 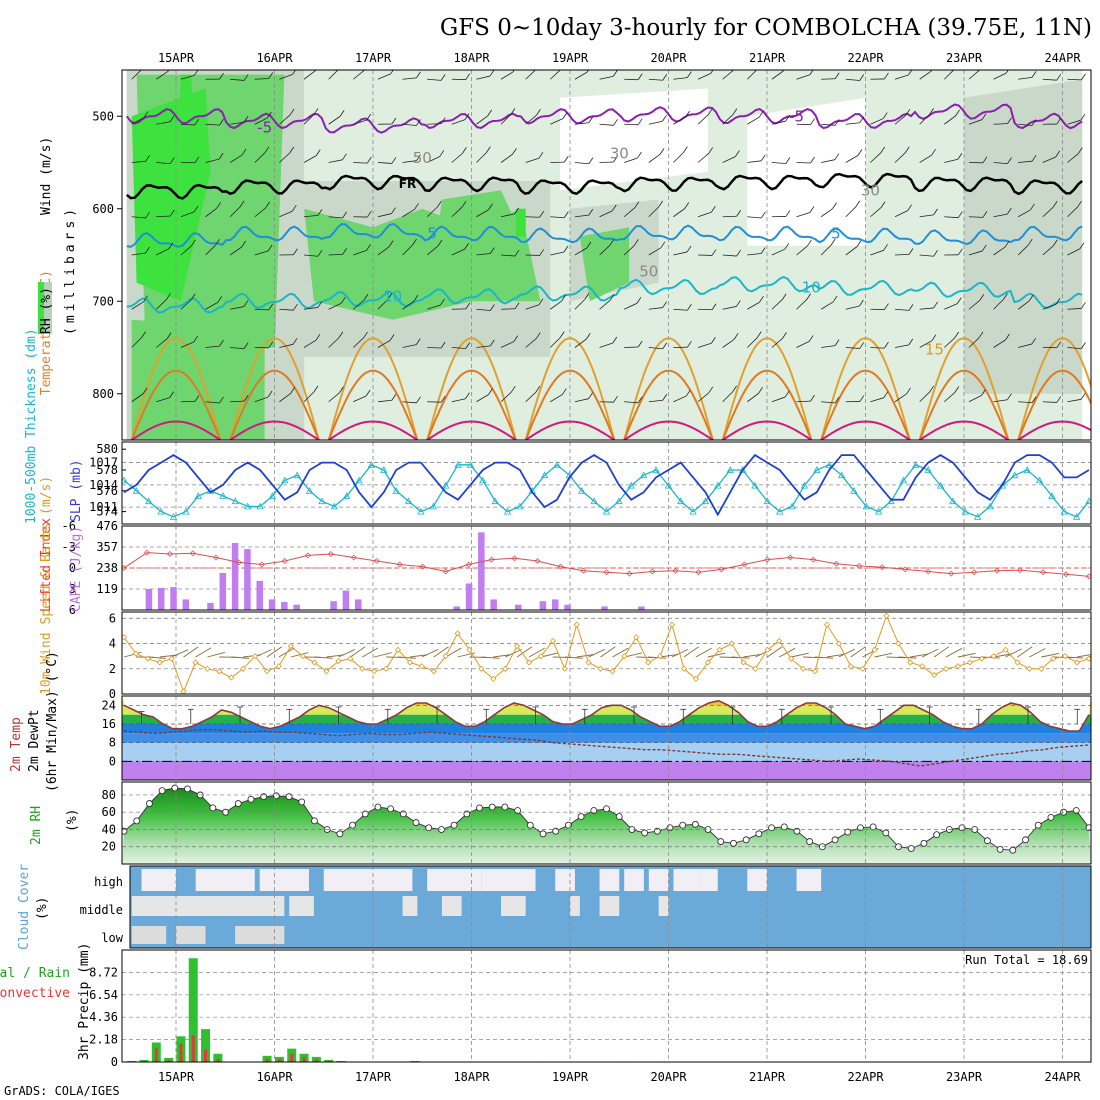 I want to click on isotherm-20-arc, so click(x=1054, y=404).